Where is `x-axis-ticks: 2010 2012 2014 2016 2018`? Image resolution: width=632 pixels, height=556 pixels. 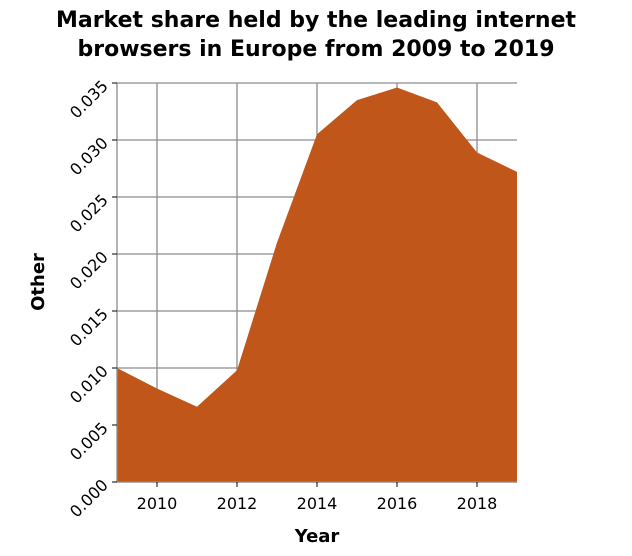
x-axis-ticks: 2010 2012 2014 2016 2018 is located at coordinates (317, 497).